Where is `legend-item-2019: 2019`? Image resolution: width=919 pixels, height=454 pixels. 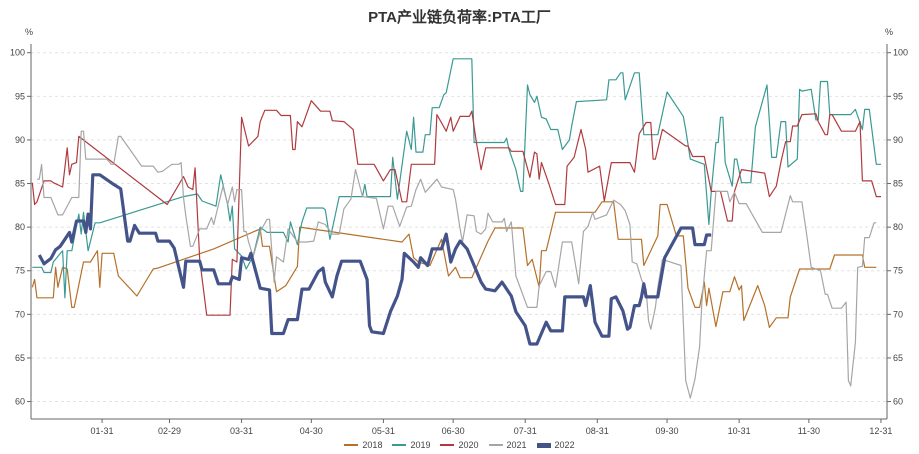
legend-item-2019: 2019 is located at coordinates (411, 445).